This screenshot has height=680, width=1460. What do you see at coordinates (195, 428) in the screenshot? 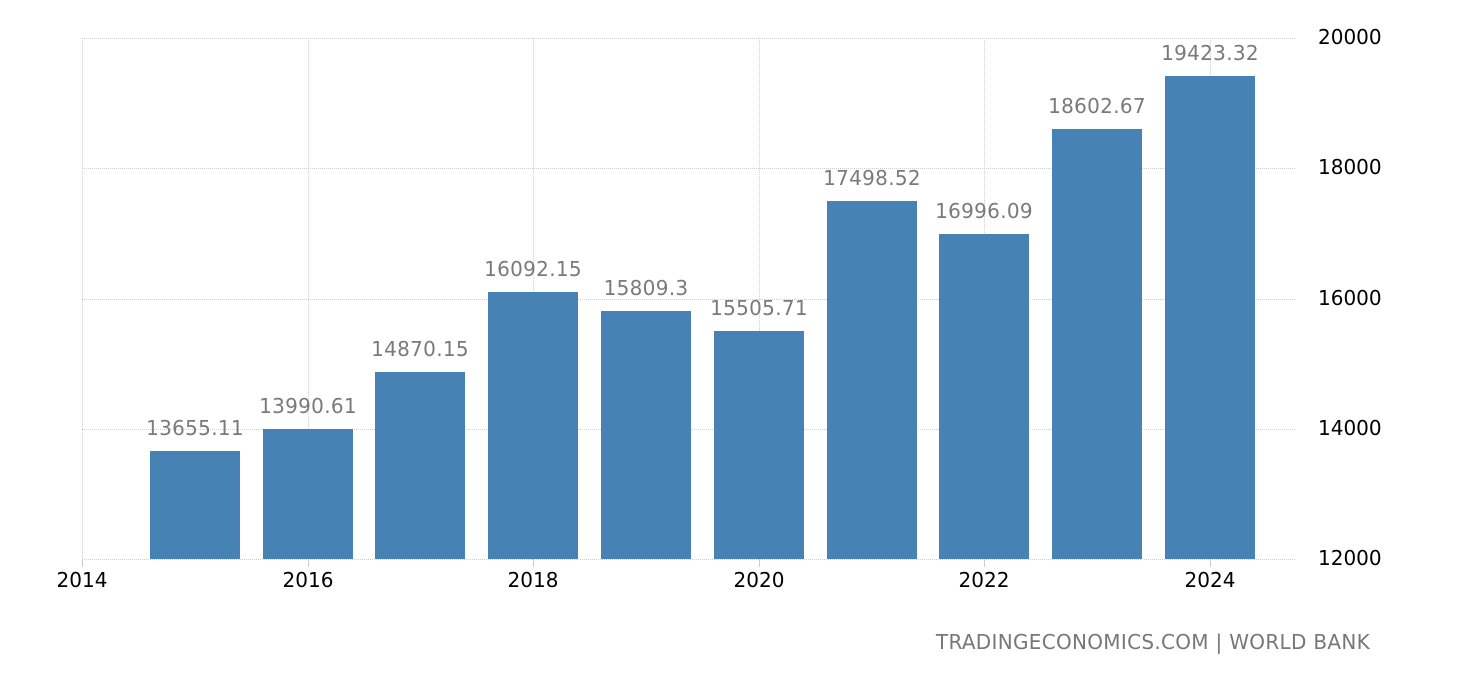
I see `bar-value-label: 13655.11` at bounding box center [195, 428].